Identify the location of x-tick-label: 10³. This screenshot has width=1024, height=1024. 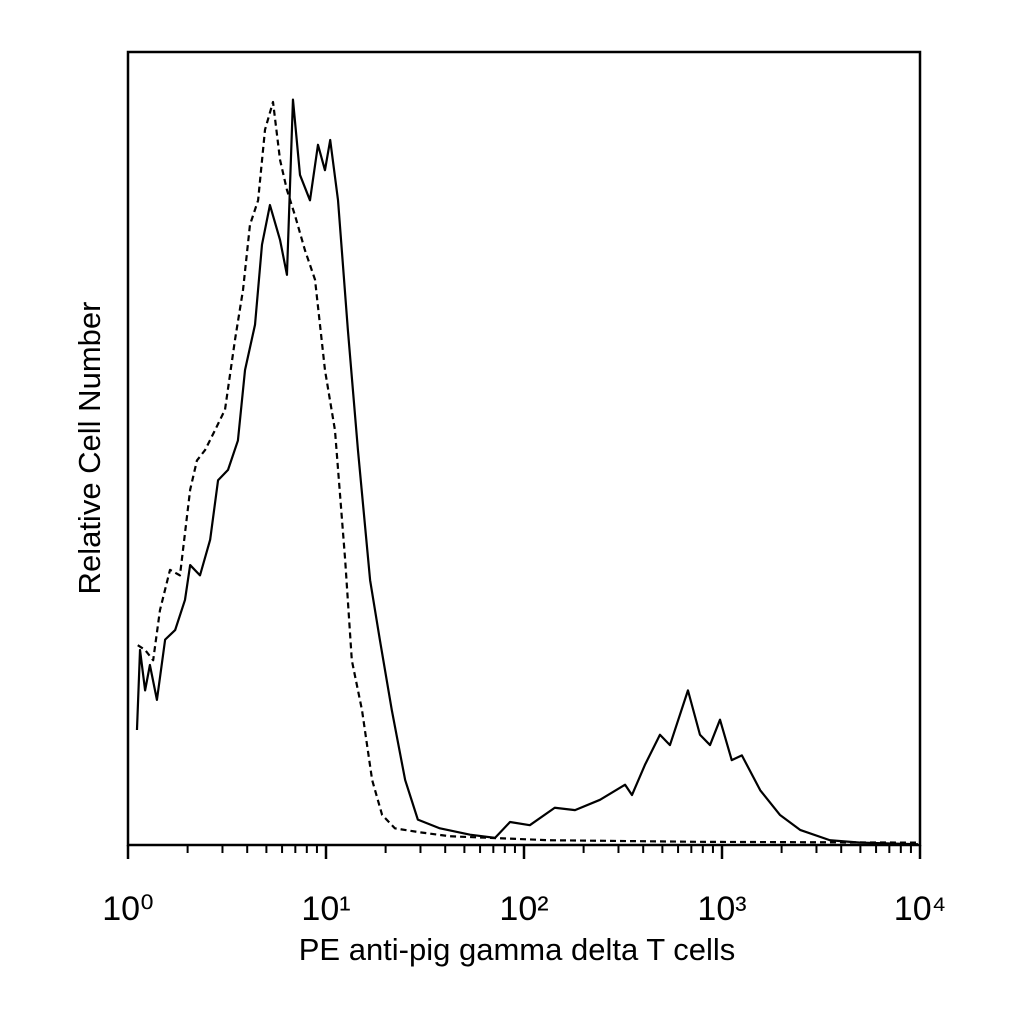
(721, 909).